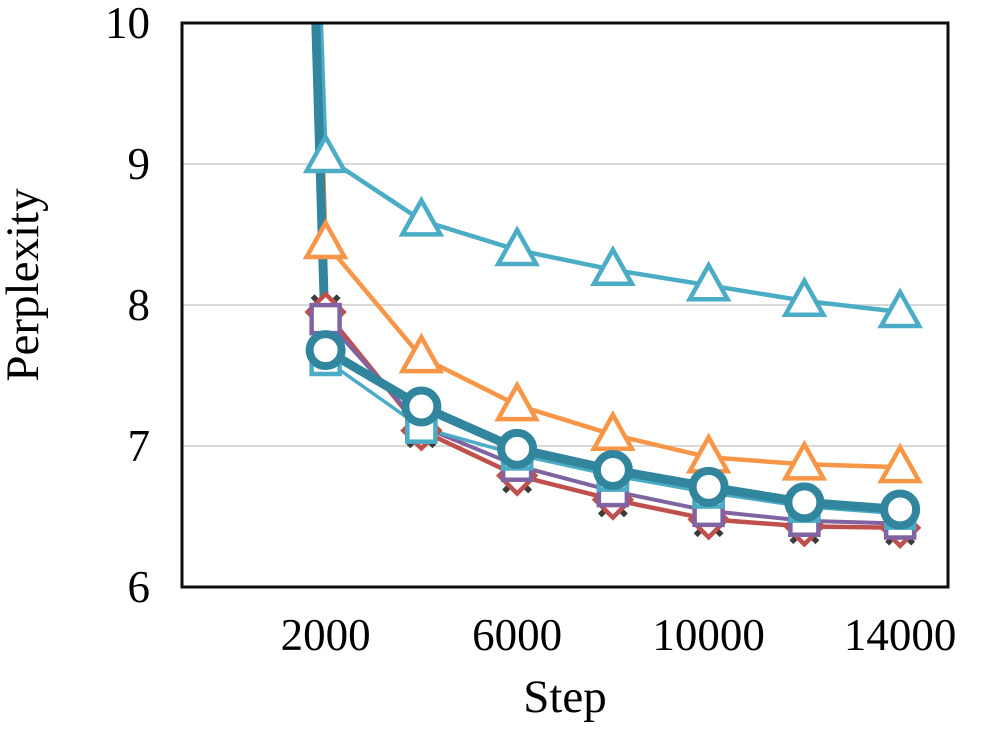 Image resolution: width=996 pixels, height=747 pixels. What do you see at coordinates (565, 697) in the screenshot?
I see `x-axis-title: Step` at bounding box center [565, 697].